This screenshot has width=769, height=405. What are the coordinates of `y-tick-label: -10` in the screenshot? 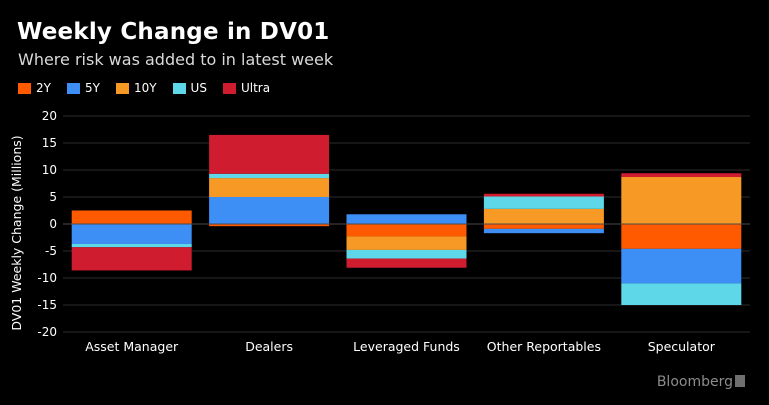 It's located at (47, 278).